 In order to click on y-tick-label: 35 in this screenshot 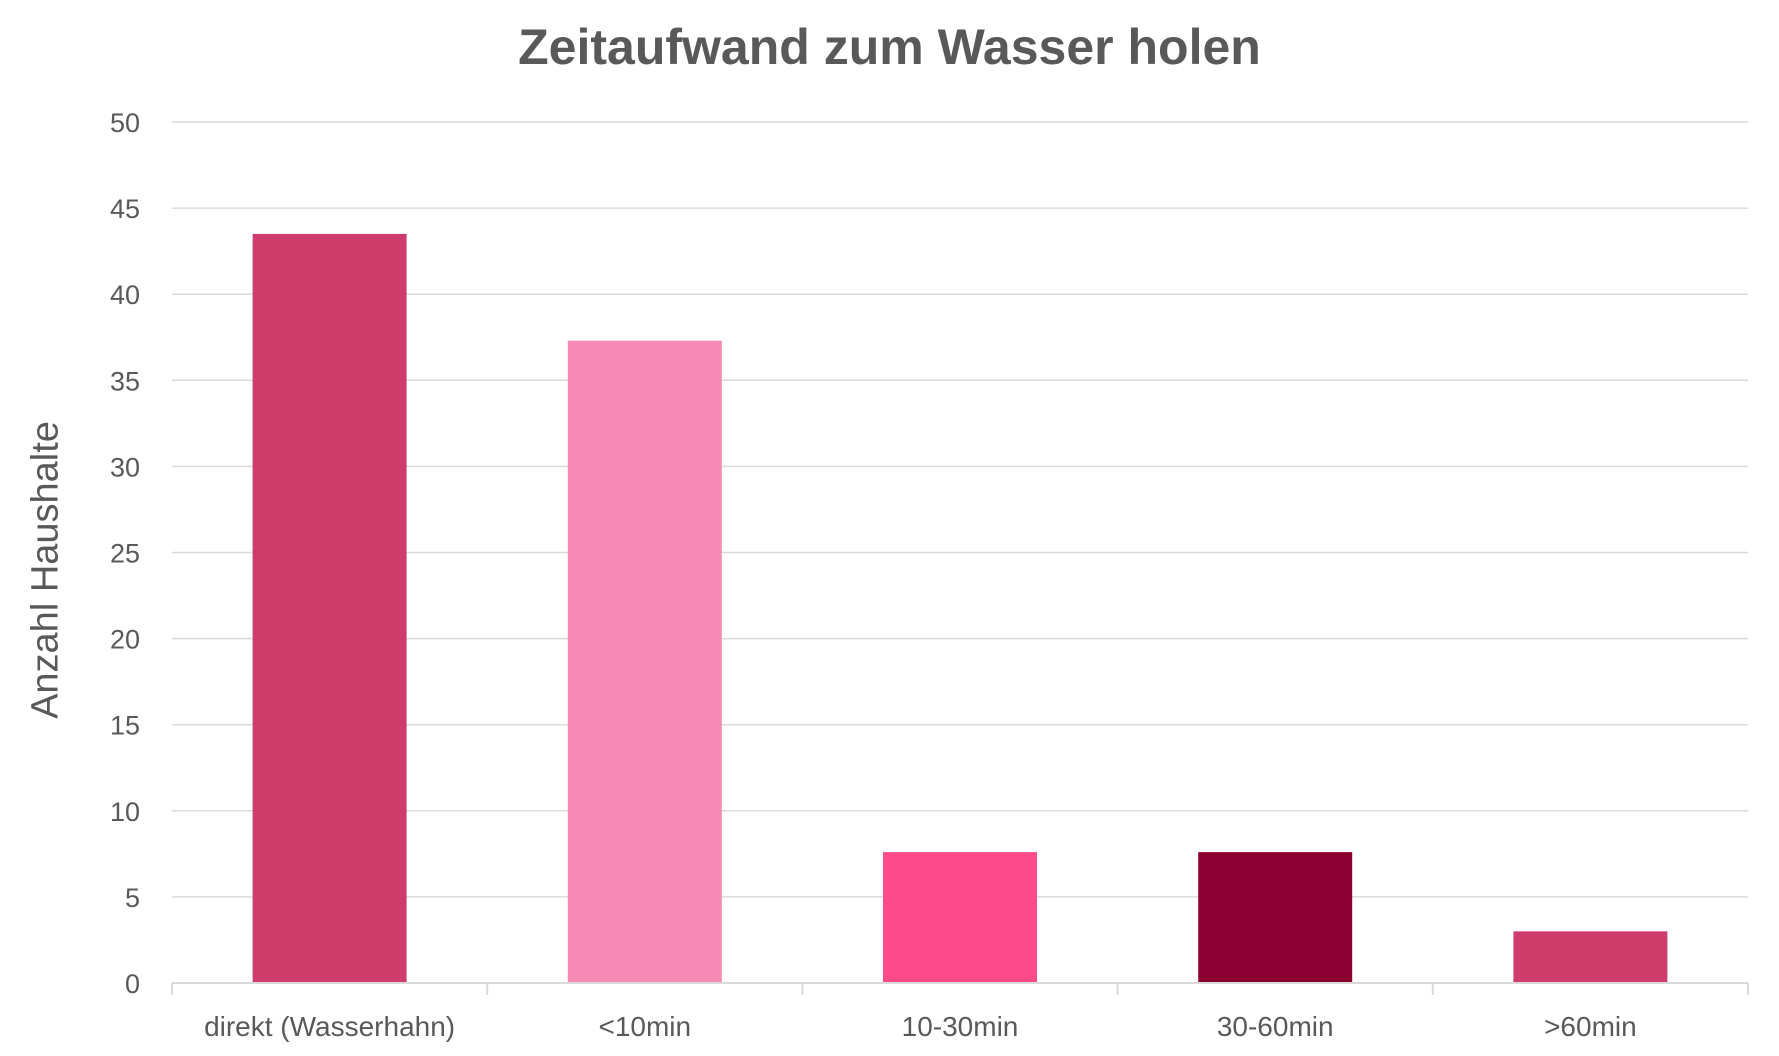, I will do `click(125, 381)`.